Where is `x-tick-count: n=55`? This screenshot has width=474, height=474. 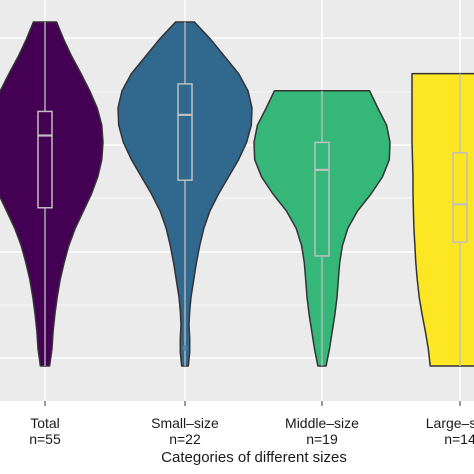 x-tick-count: n=55 is located at coordinates (45, 439).